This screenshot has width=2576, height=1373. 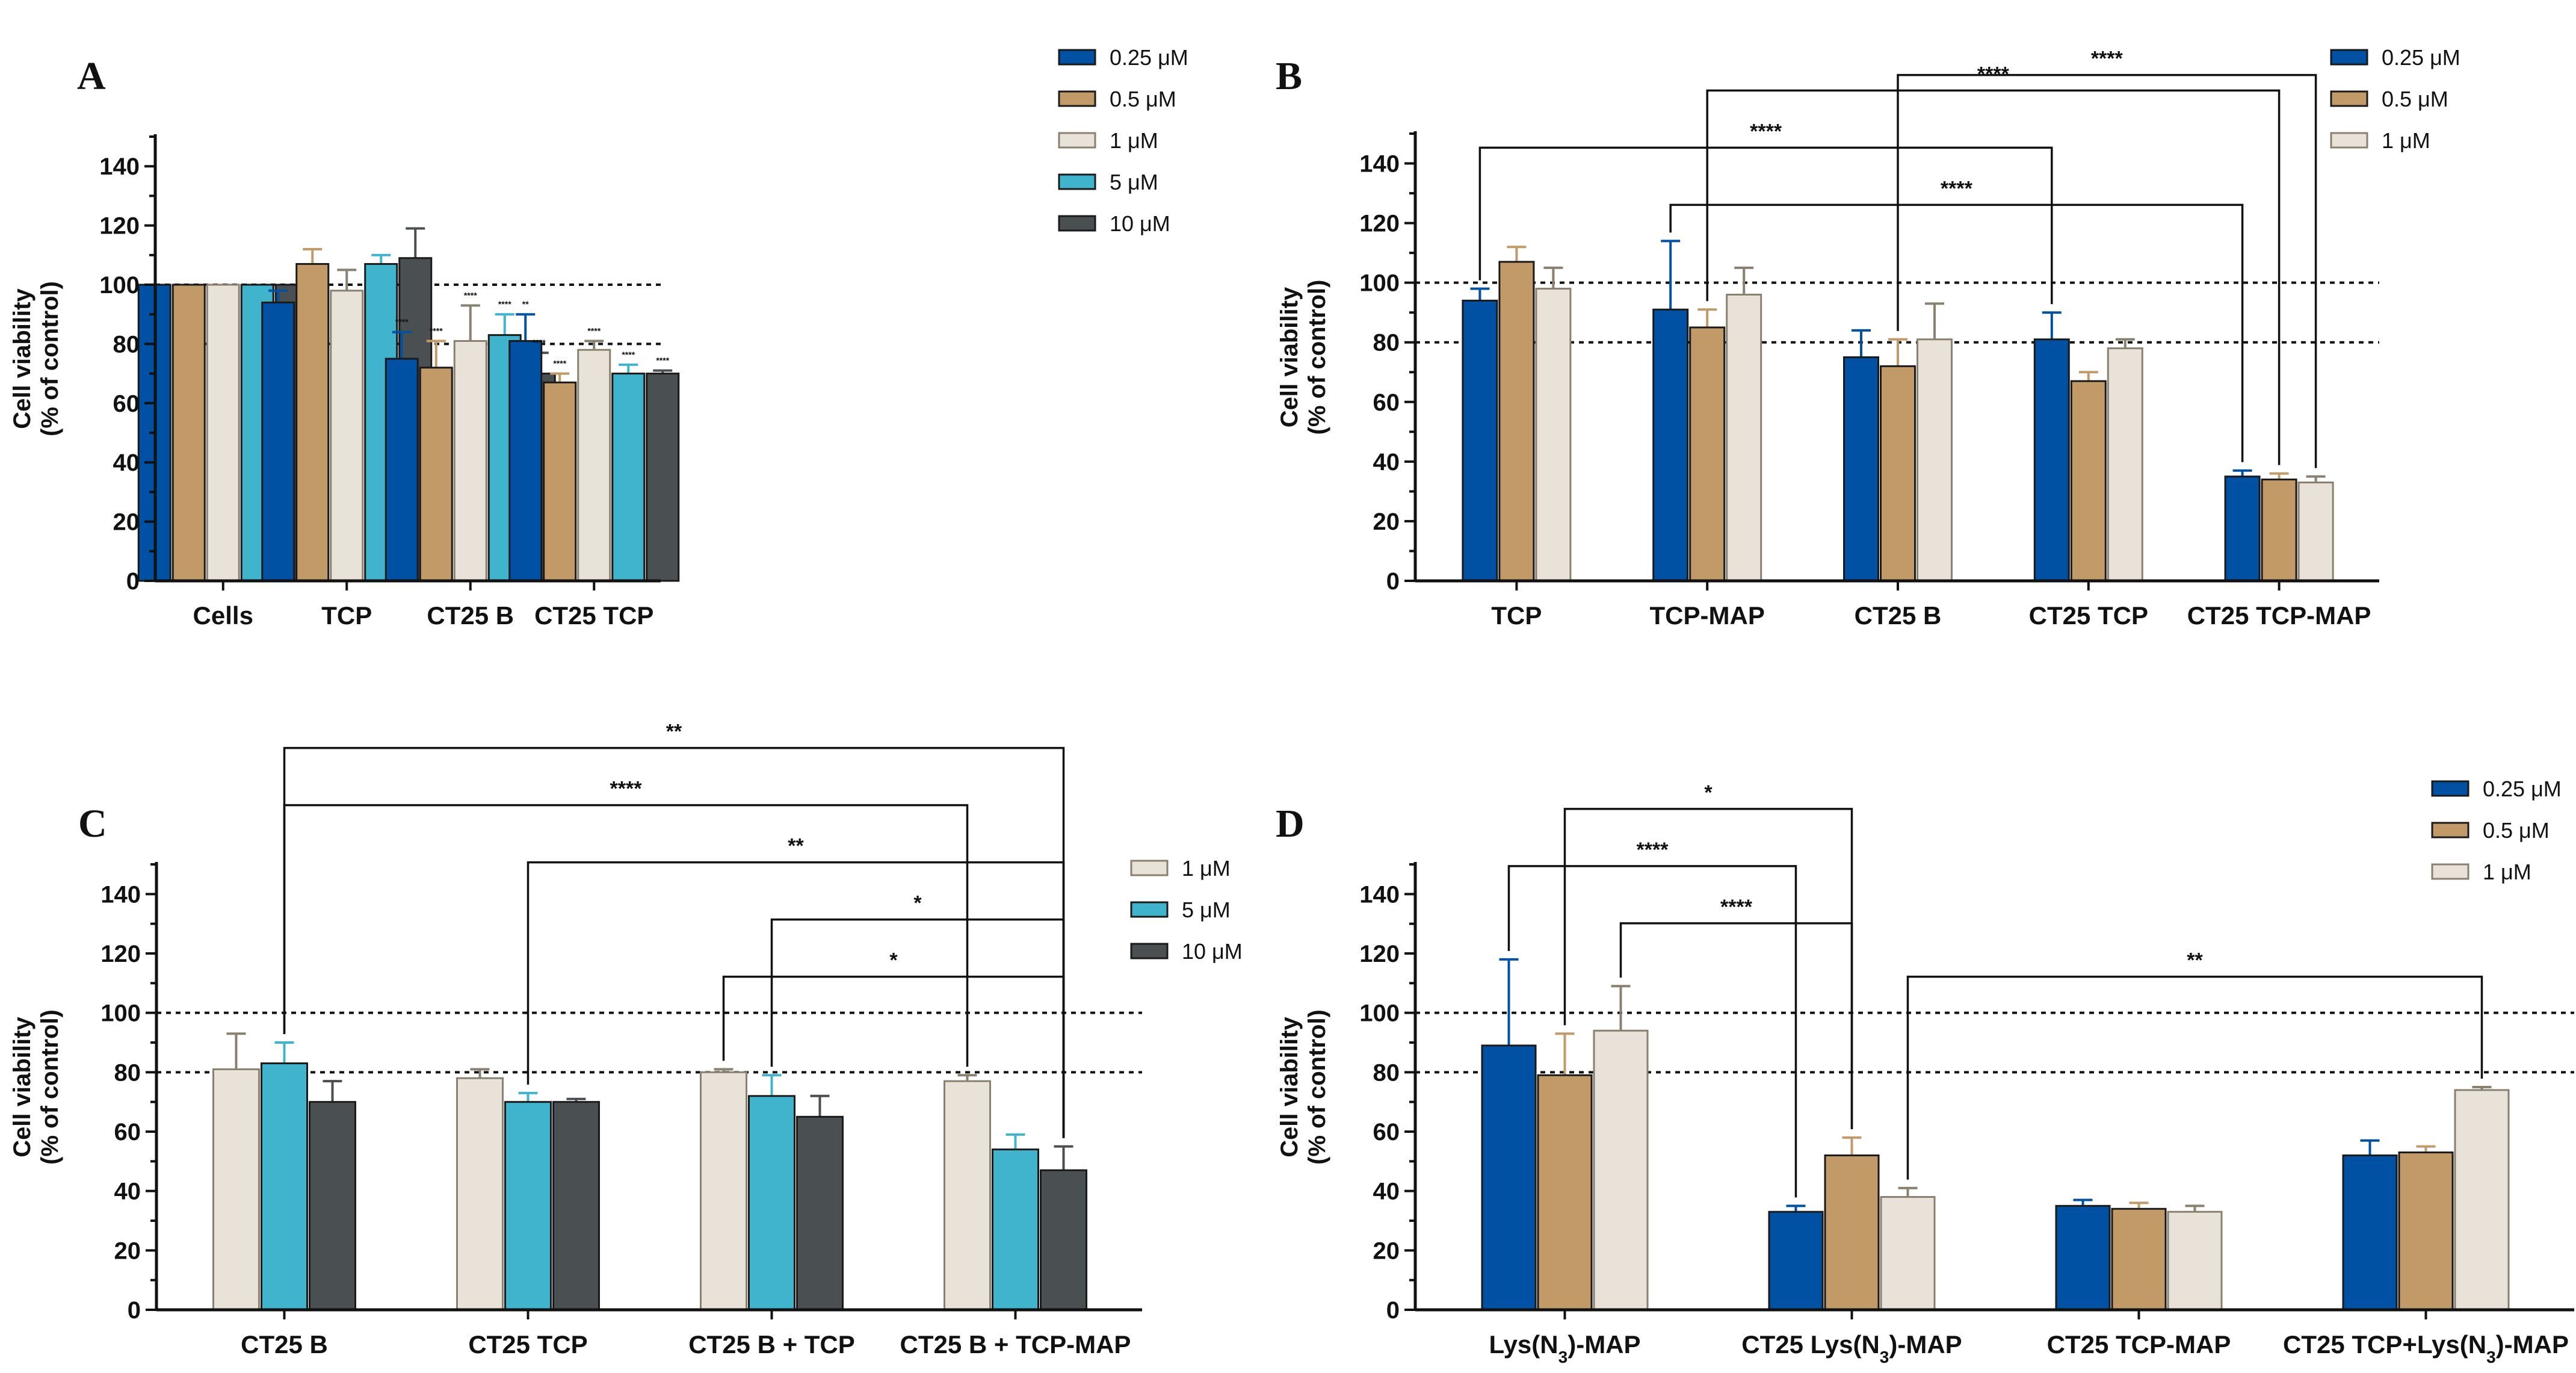 What do you see at coordinates (1140, 224) in the screenshot?
I see `legend-label: 10 μM` at bounding box center [1140, 224].